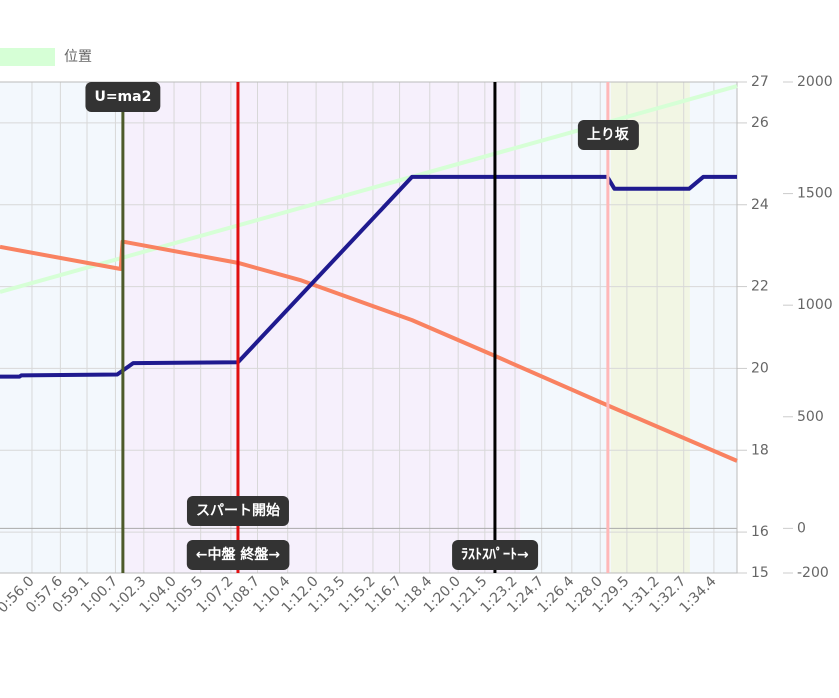 The height and width of the screenshot is (698, 839). What do you see at coordinates (760, 573) in the screenshot?
I see `y-tick-label: 15` at bounding box center [760, 573].